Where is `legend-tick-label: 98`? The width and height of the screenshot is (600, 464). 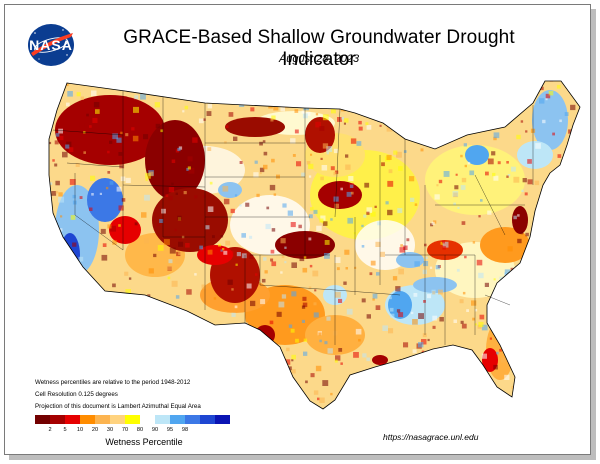
legend-tick-label: 98 is located at coordinates (185, 430).